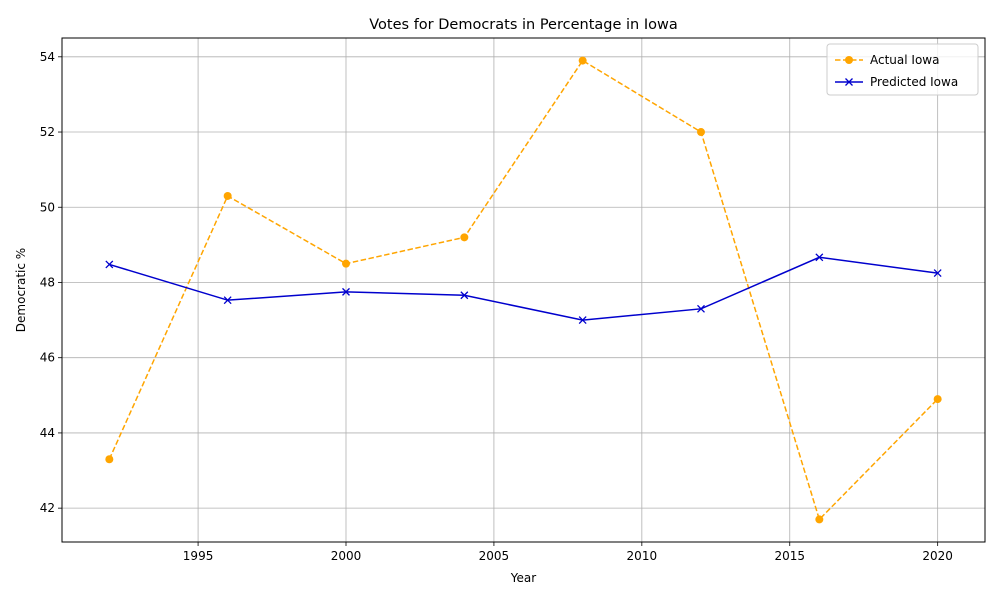 The image size is (1000, 600). What do you see at coordinates (47, 508) in the screenshot?
I see `y-tick-label: 42` at bounding box center [47, 508].